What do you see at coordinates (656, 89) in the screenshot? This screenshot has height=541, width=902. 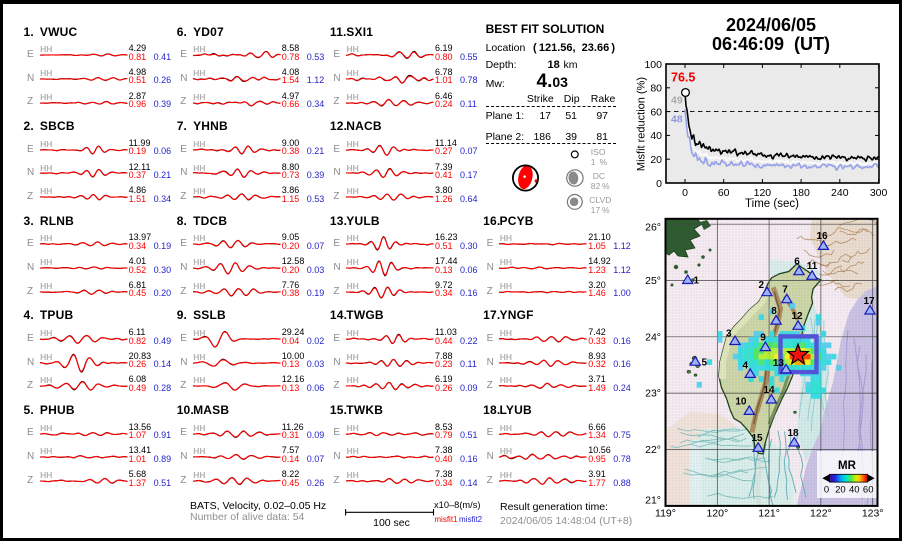 I see `svg-text: 80` at bounding box center [656, 89].